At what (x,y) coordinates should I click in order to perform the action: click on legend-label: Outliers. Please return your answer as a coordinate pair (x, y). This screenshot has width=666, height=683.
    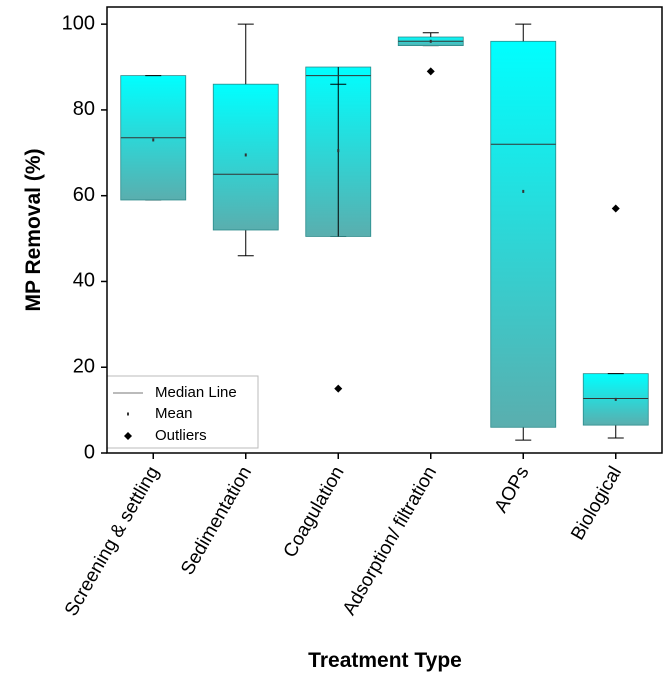
    Looking at the image, I should click on (181, 435).